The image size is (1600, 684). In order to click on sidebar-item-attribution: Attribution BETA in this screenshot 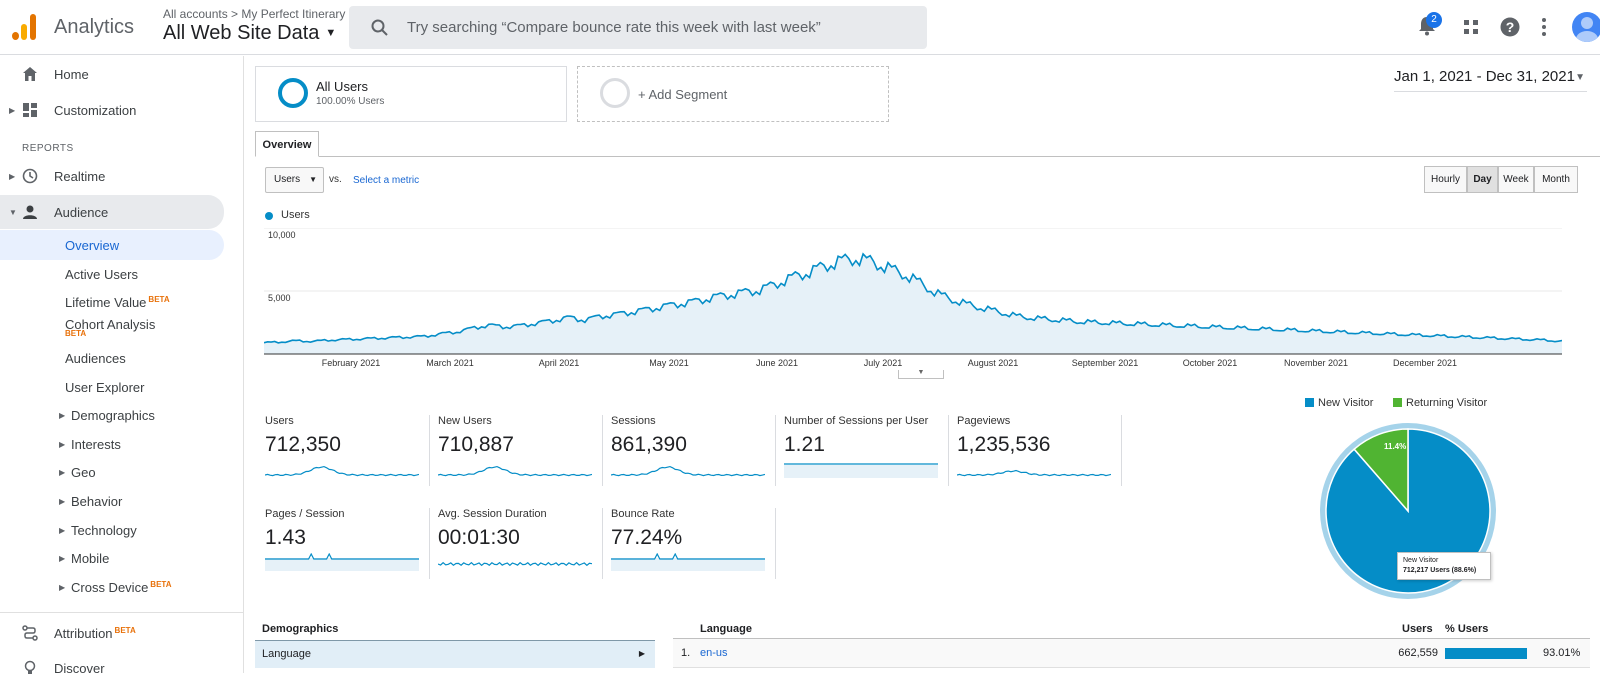, I will do `click(112, 633)`.